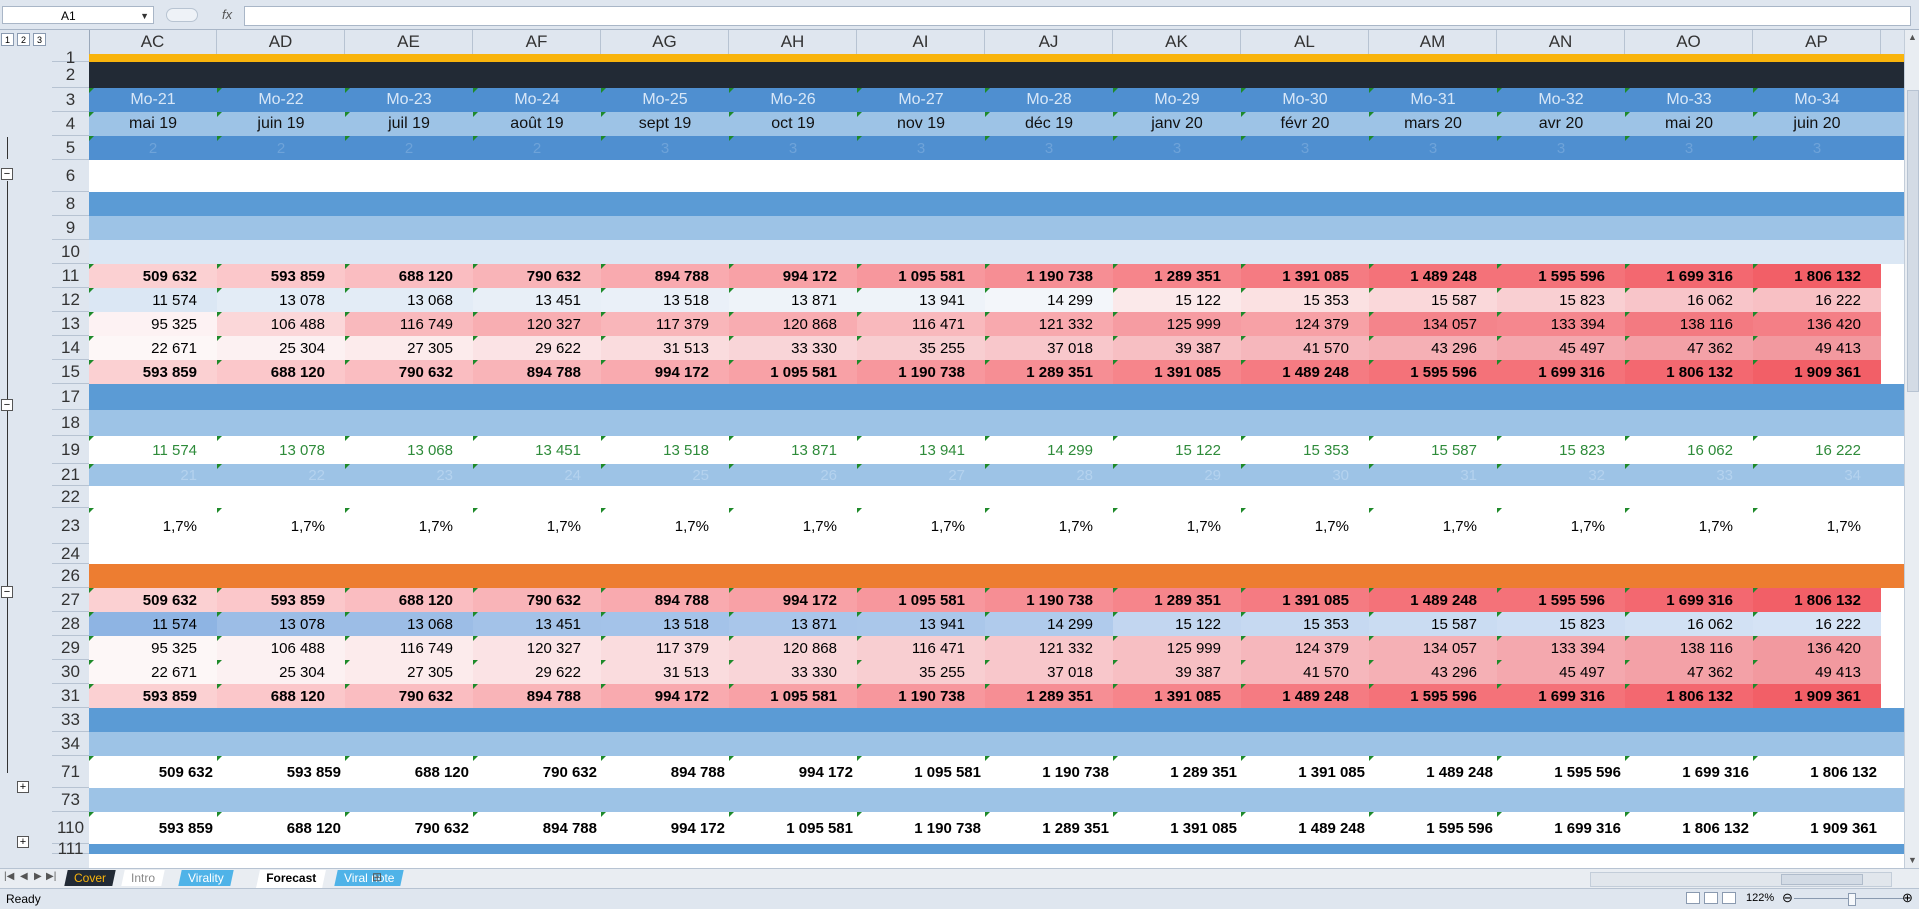 This screenshot has height=909, width=1919. Describe the element at coordinates (793, 100) in the screenshot. I see `cell: Mo-26` at that location.